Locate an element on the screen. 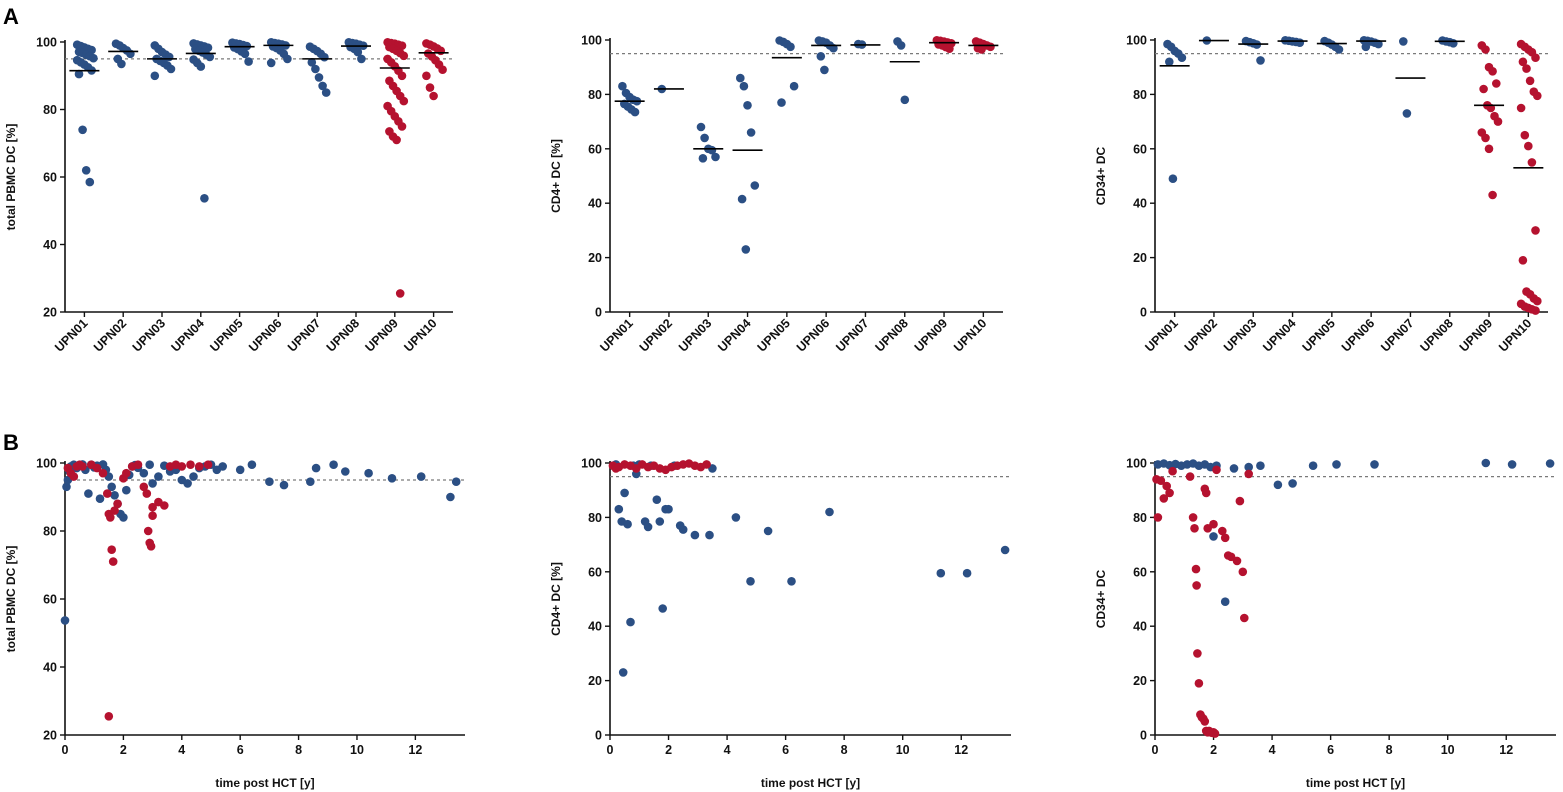 The width and height of the screenshot is (1563, 792). y-tick-label: 40 is located at coordinates (50, 668).